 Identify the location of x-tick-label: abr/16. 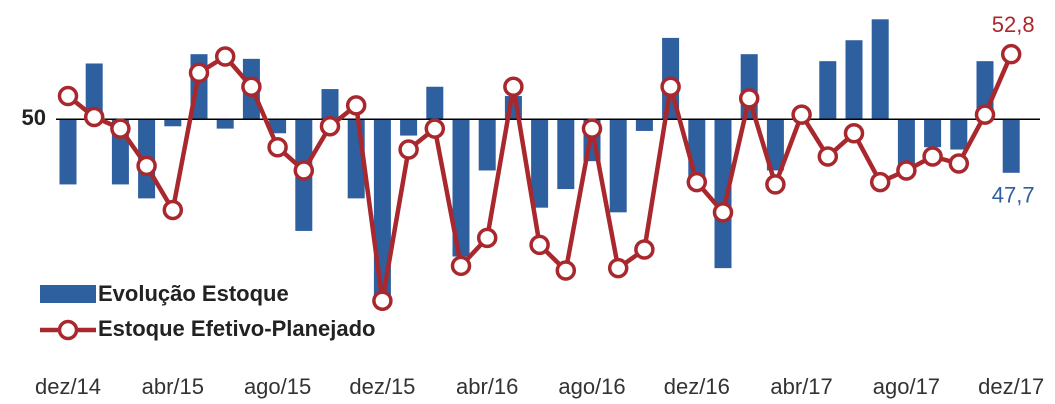
(487, 386).